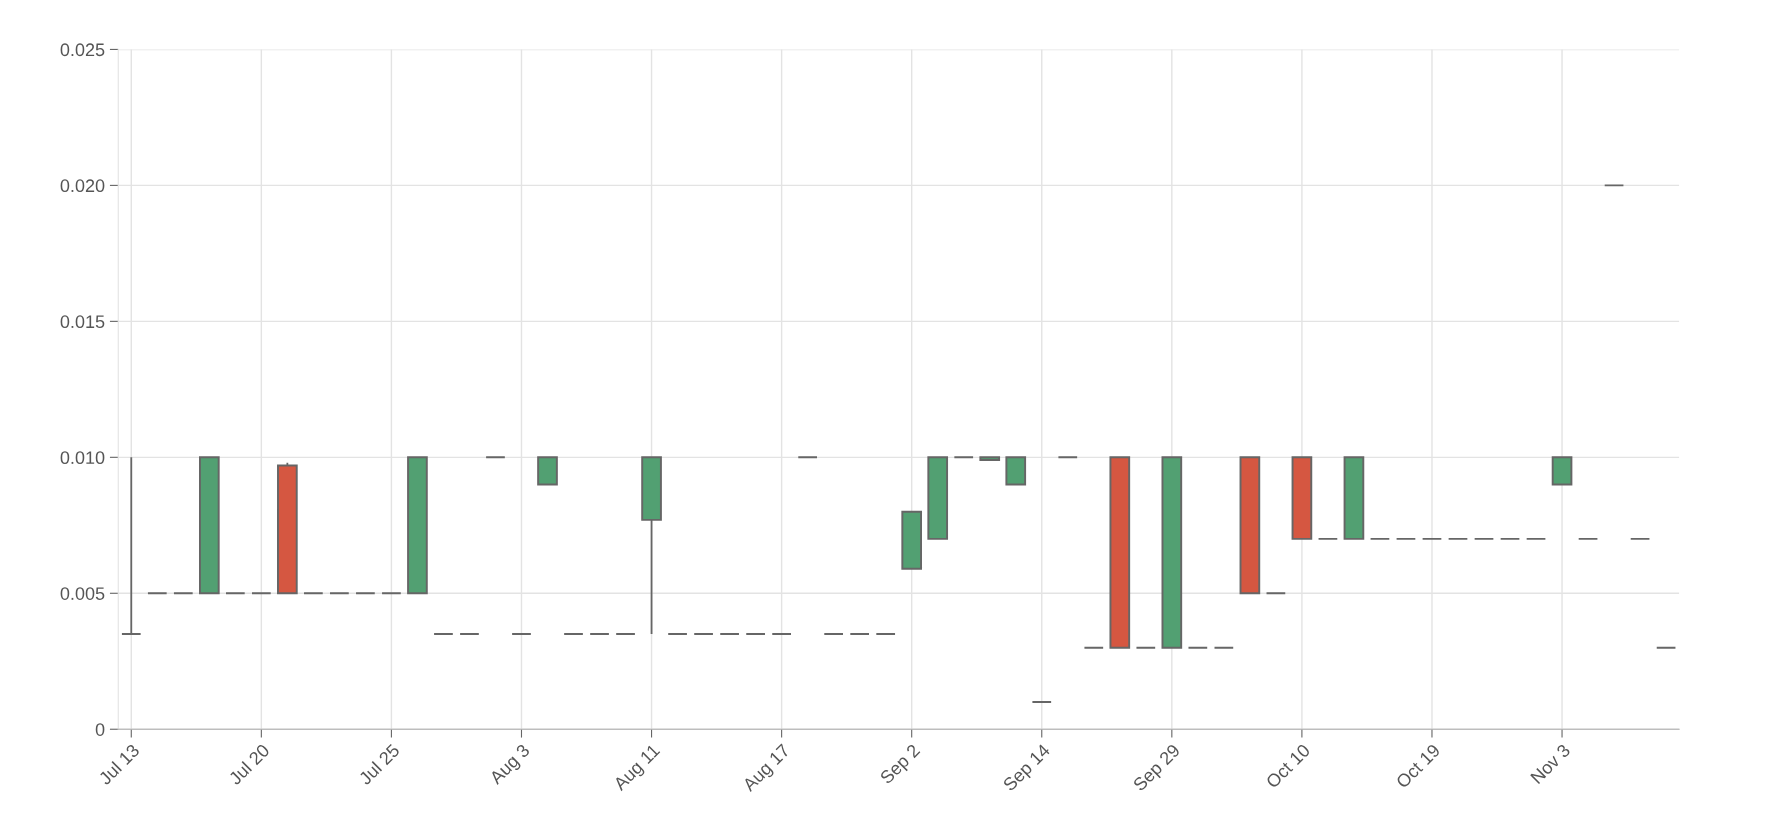 The image size is (1792, 824). Describe the element at coordinates (1158, 769) in the screenshot. I see `x-tick-label: Sep 29` at that location.